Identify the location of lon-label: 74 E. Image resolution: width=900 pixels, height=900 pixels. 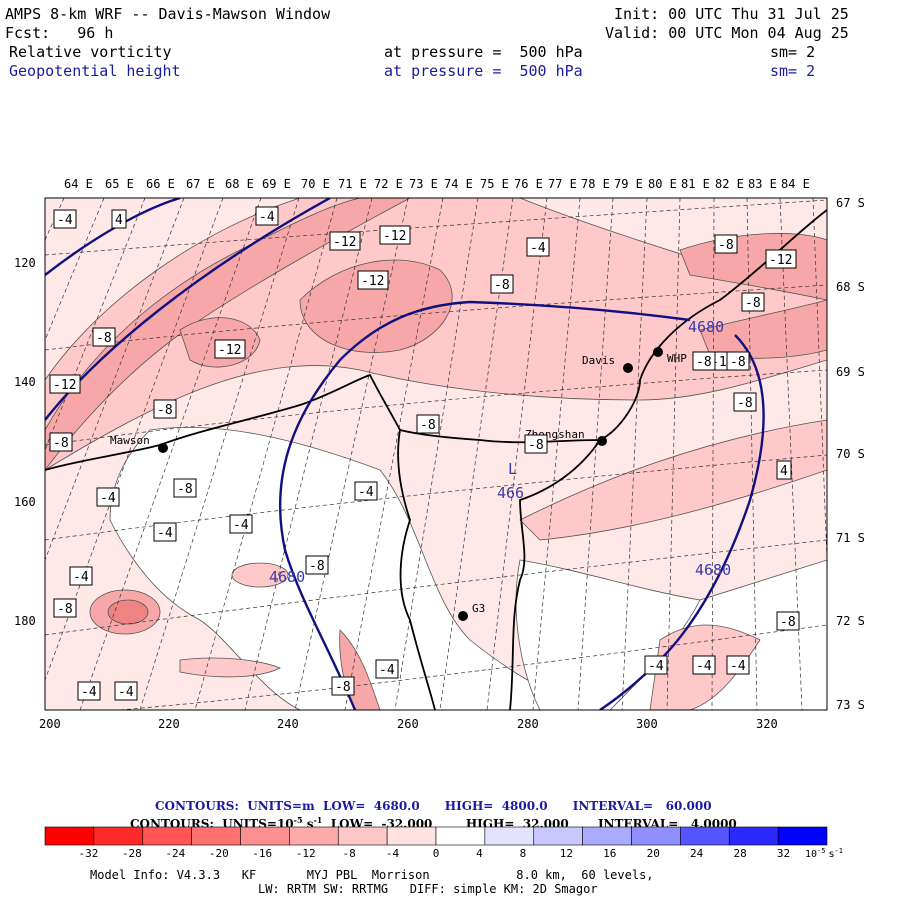
(458, 184).